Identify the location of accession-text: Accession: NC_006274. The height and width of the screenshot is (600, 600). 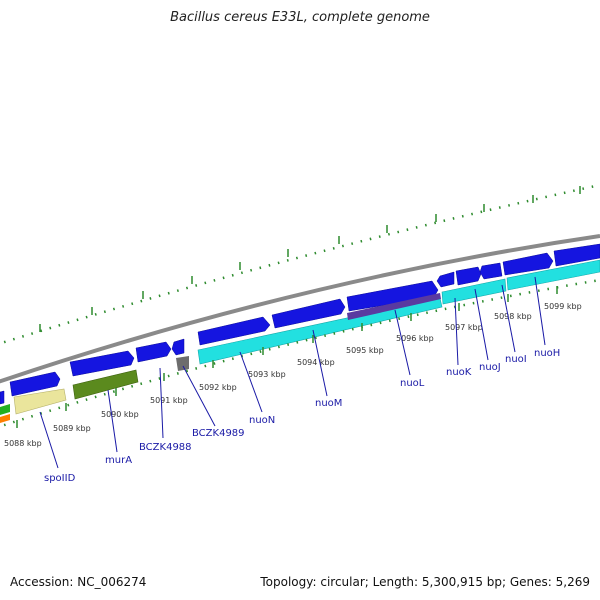
(78, 582).